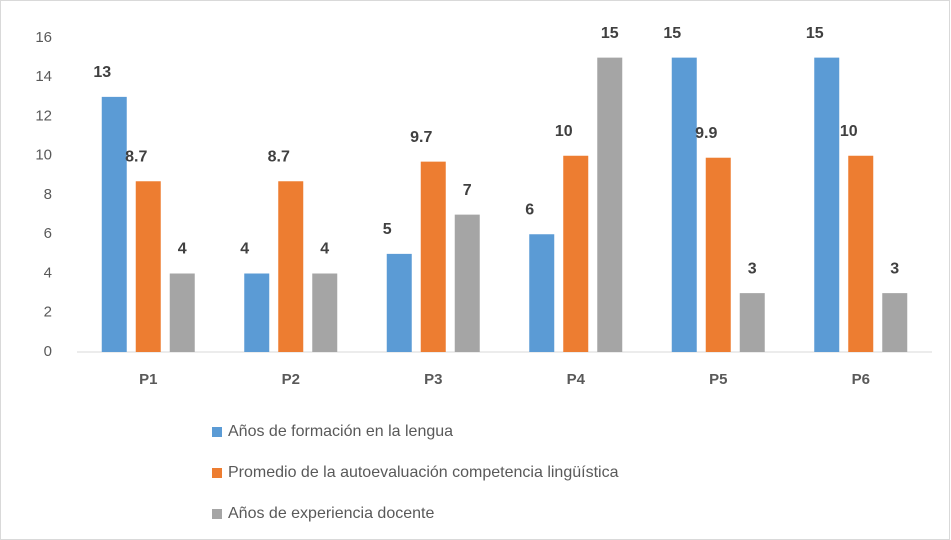 Image resolution: width=951 pixels, height=540 pixels. I want to click on x-tick-label: P2, so click(291, 379).